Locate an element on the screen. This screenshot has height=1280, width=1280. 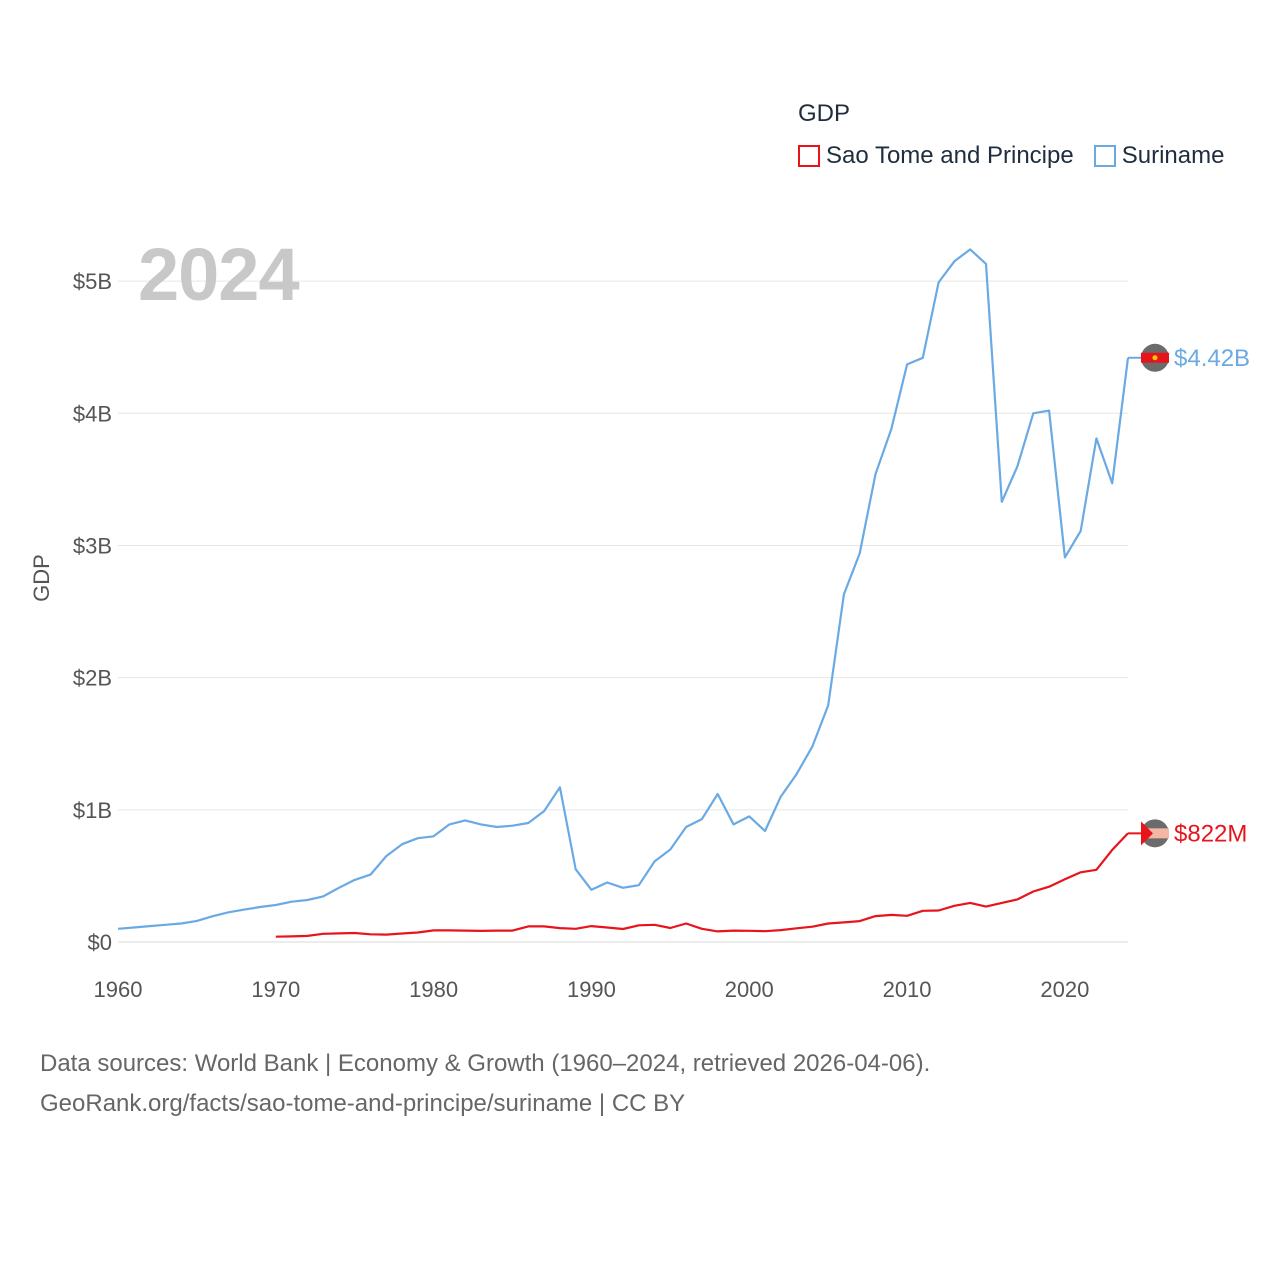
end-markers: $4.42B $822M is located at coordinates (1189, 595).